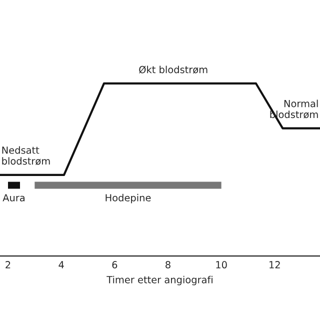 Image resolution: width=320 pixels, height=320 pixels. What do you see at coordinates (275, 264) in the screenshot?
I see `x-tick-label: 12` at bounding box center [275, 264].